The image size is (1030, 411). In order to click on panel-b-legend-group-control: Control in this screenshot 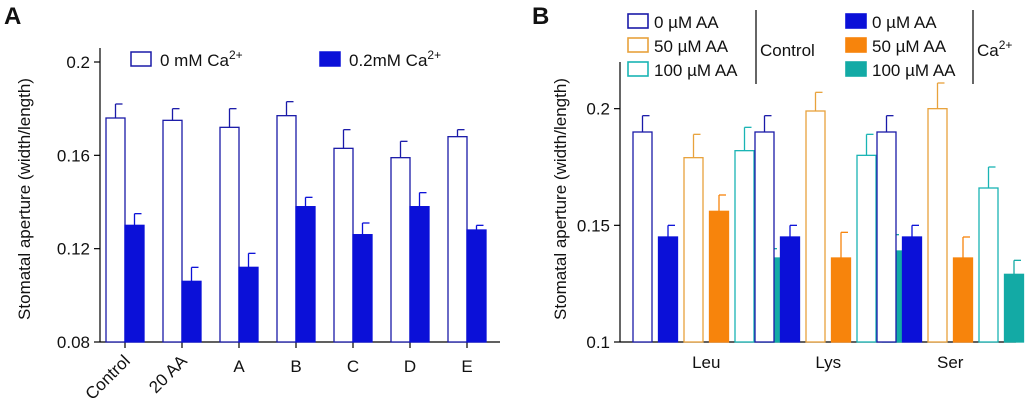, I will do `click(787, 50)`.